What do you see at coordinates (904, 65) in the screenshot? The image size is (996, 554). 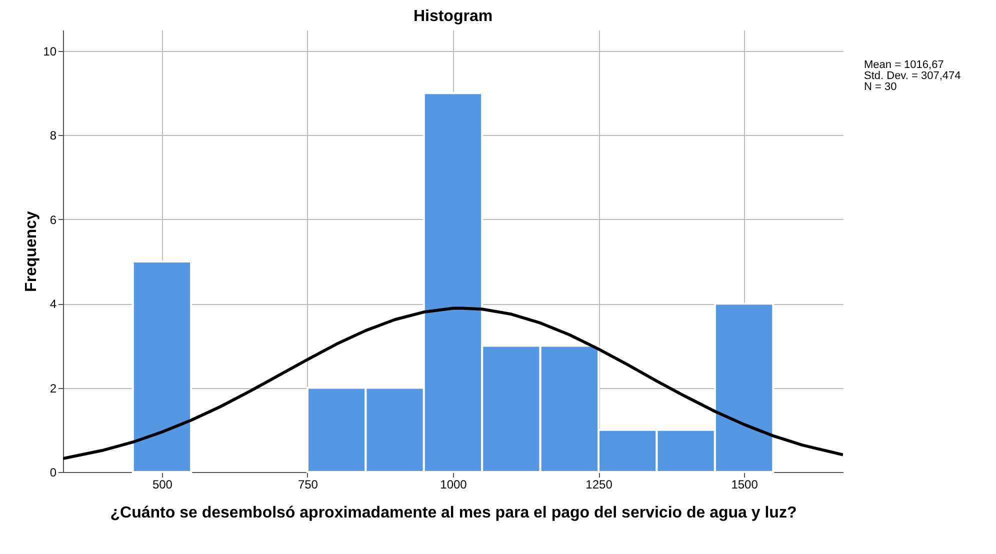 I see `text: Mean = 1016,67` at bounding box center [904, 65].